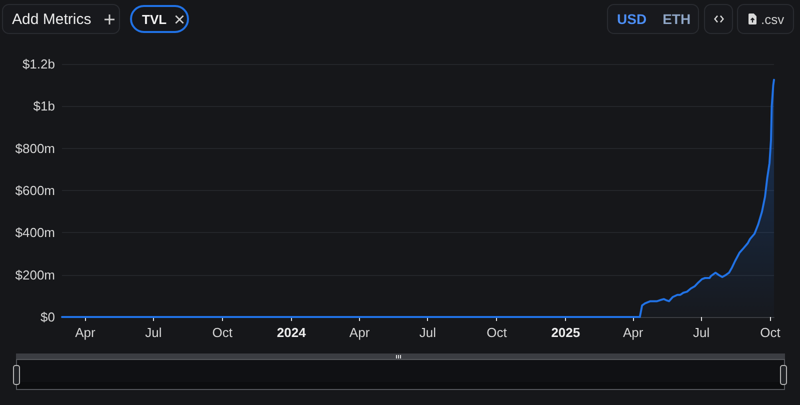  I want to click on text: Add Metrics, so click(52, 19).